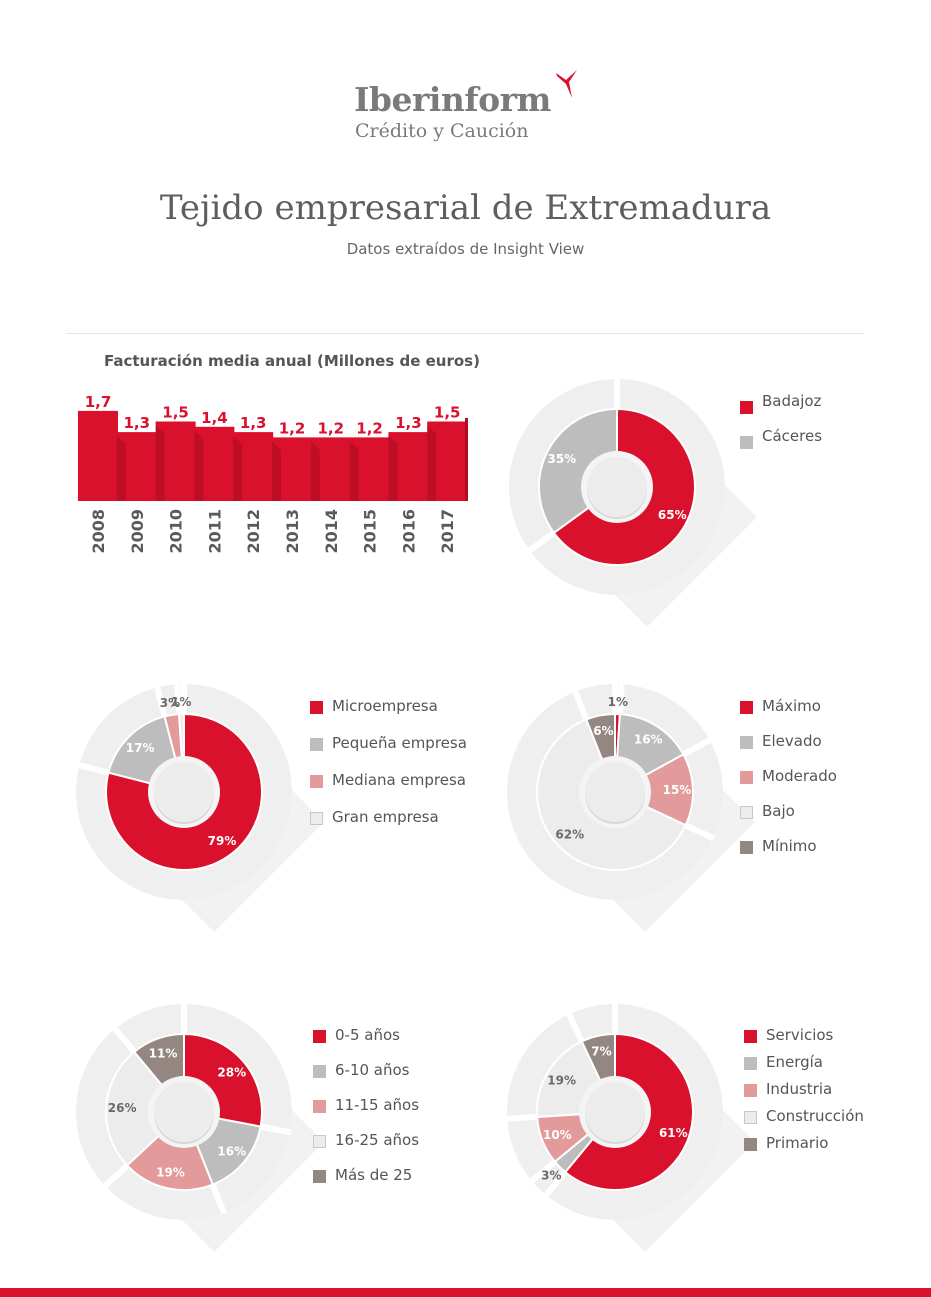 The height and width of the screenshot is (1297, 931). Describe the element at coordinates (388, 752) in the screenshot. I see `legend-item: Pequeña empresa` at that location.